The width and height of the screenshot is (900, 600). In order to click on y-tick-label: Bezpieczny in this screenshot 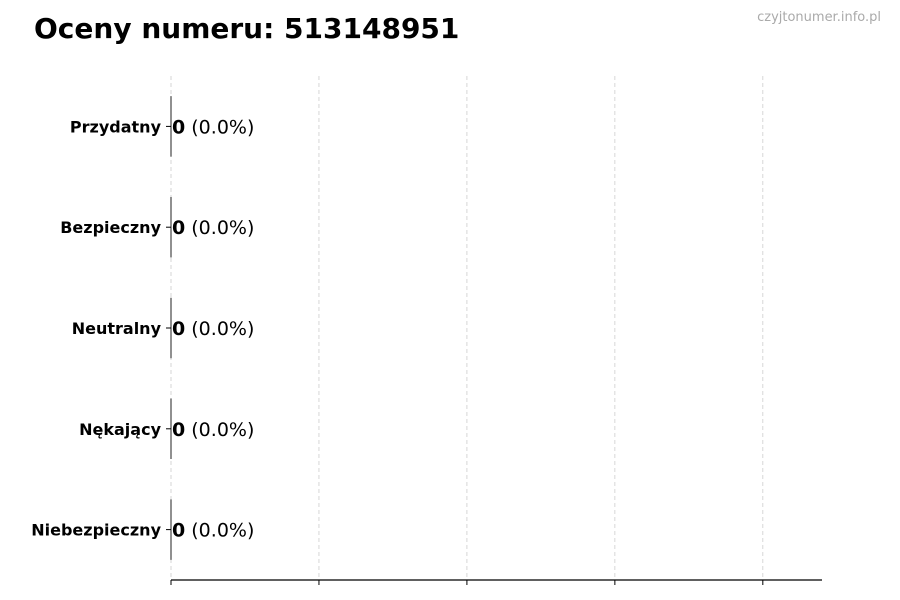, I will do `click(110, 227)`.